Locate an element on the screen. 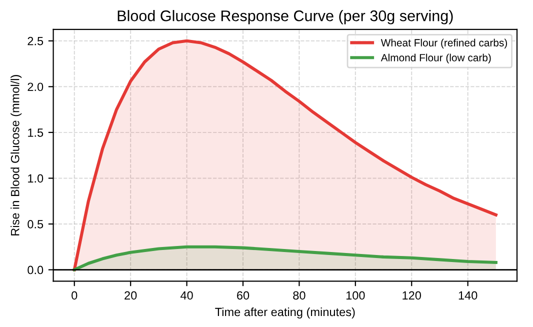  x-tick-label: 40 is located at coordinates (186, 295).